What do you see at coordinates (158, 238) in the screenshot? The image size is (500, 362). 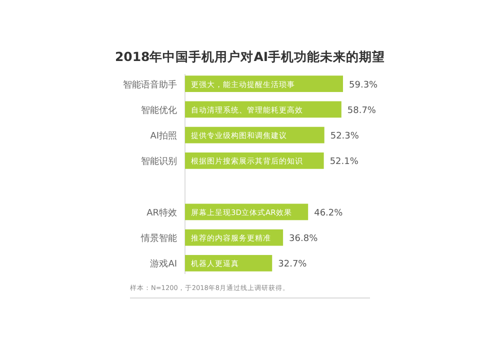 I see `y-tick-label: 情景智能` at bounding box center [158, 238].